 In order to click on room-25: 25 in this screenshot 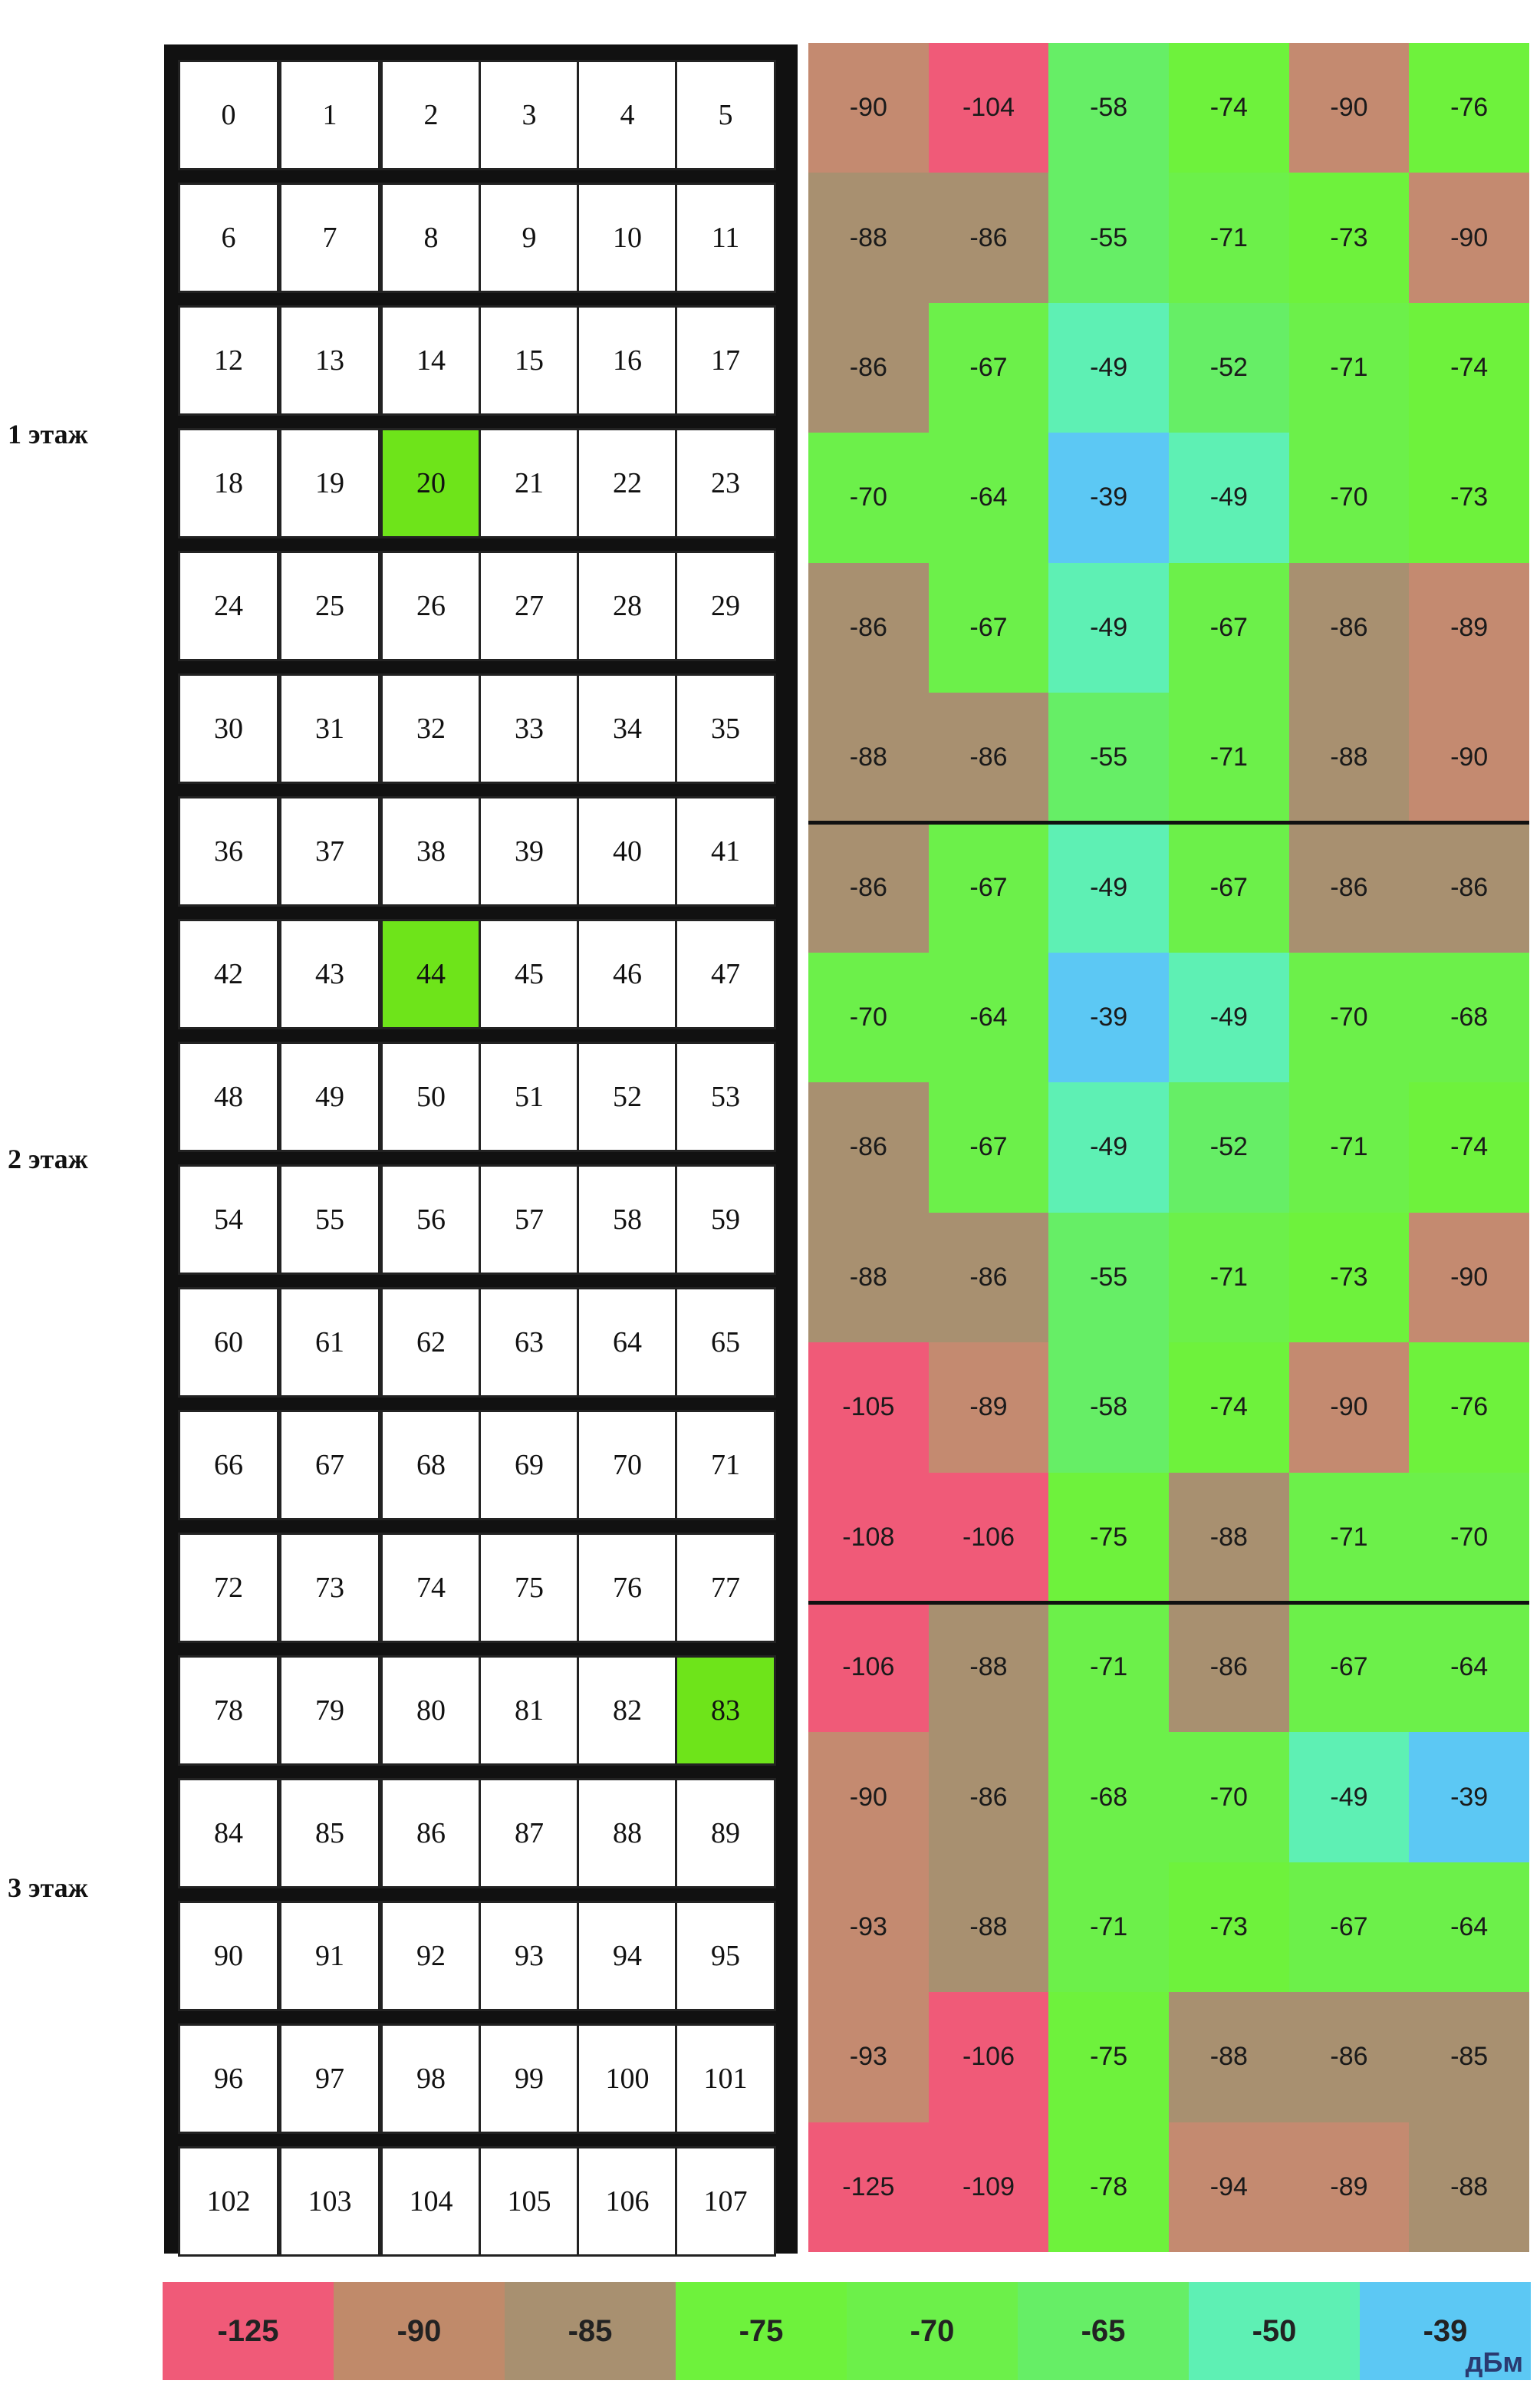, I will do `click(329, 606)`.